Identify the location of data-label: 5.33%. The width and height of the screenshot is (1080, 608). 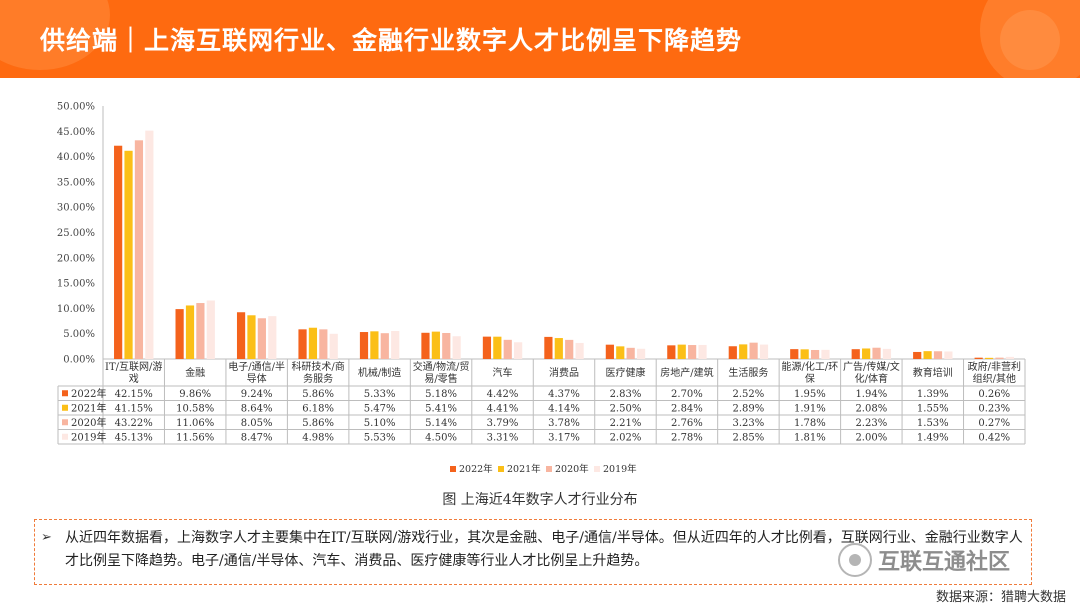
(380, 394).